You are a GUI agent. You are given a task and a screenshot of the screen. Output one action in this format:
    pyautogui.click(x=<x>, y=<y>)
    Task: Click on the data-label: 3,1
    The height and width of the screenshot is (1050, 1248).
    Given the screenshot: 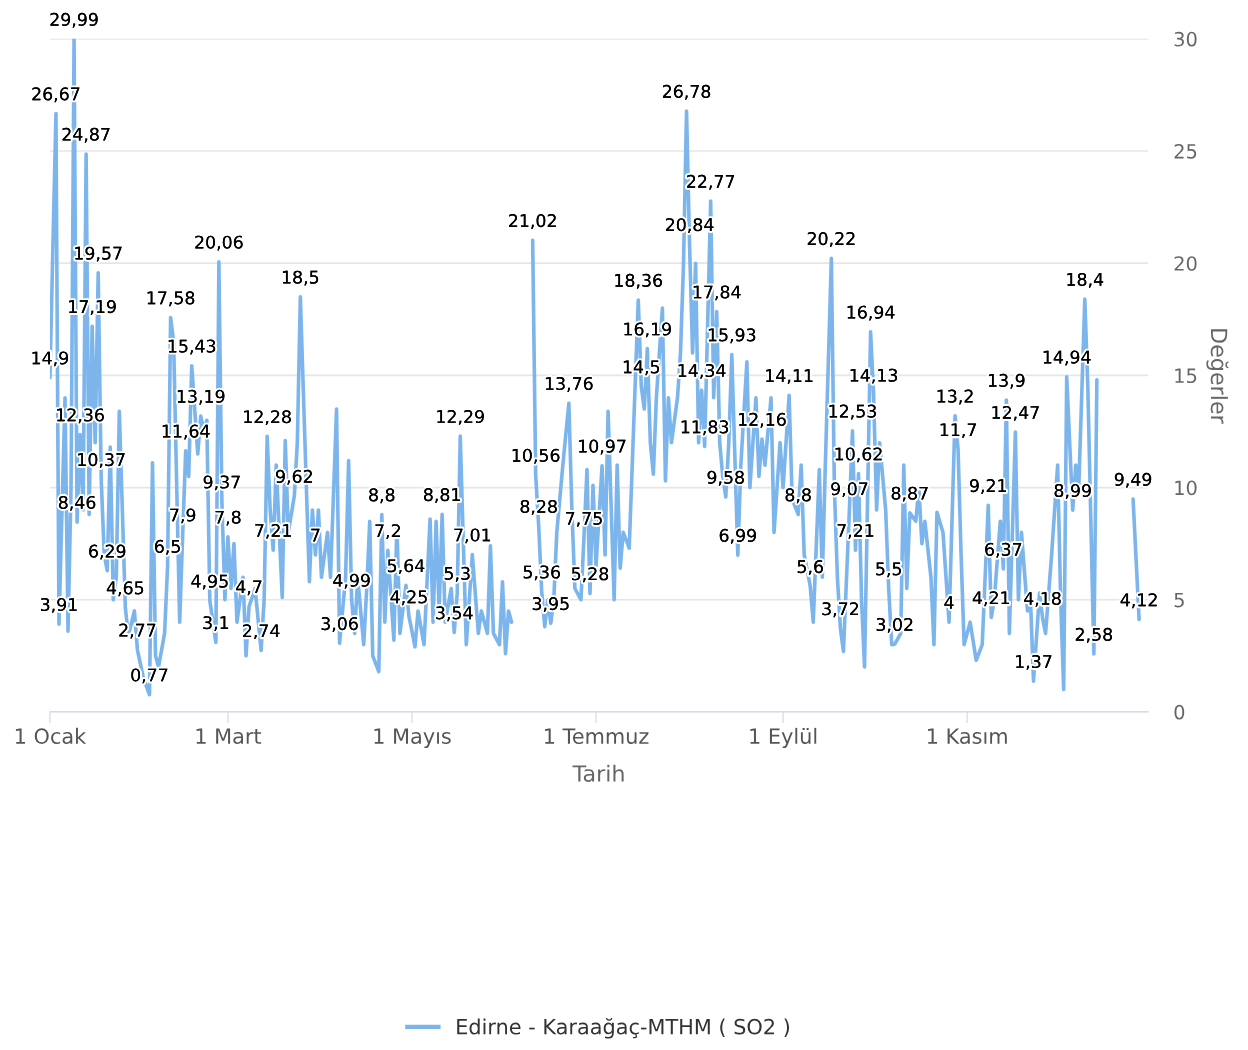 What is the action you would take?
    pyautogui.click(x=216, y=624)
    